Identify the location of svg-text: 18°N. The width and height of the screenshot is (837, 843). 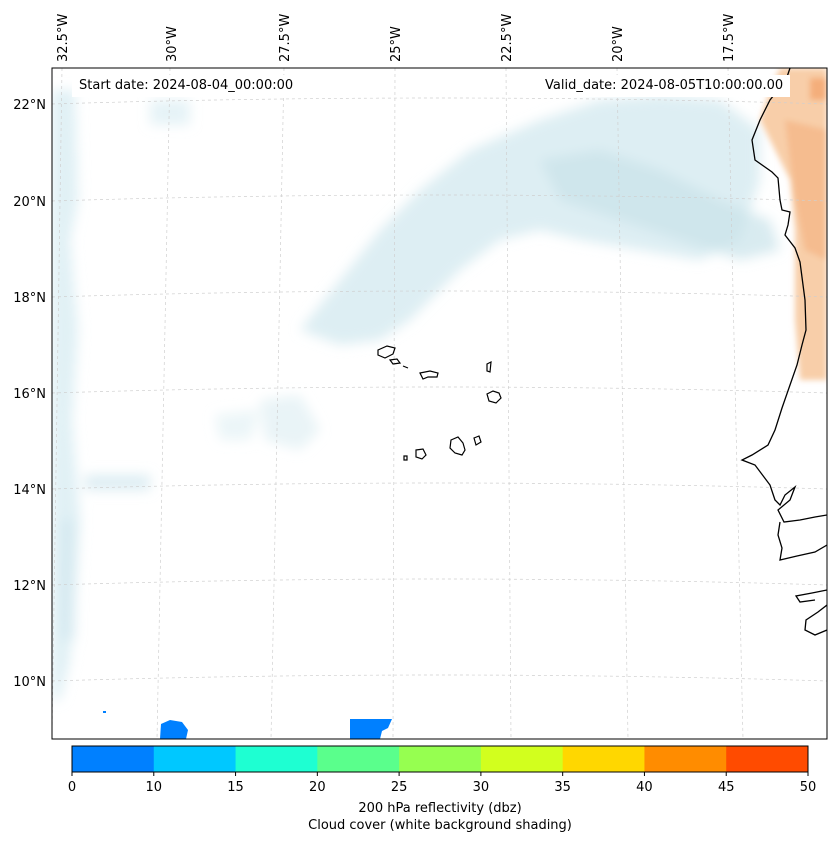
(29, 298).